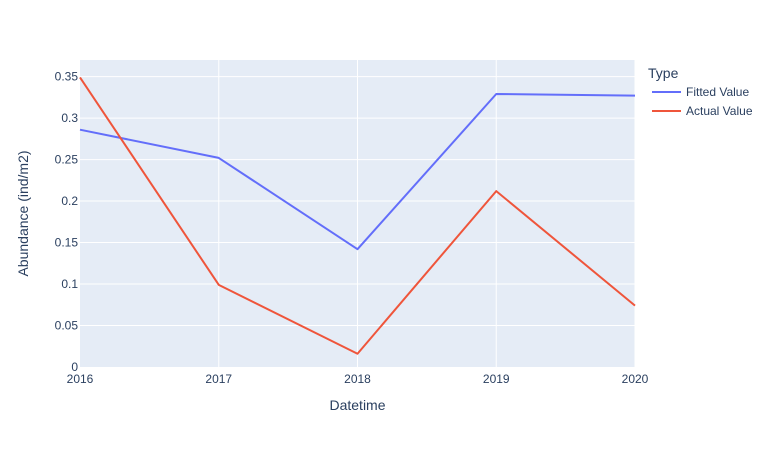  I want to click on y-tick-label: 0.3, so click(69, 118).